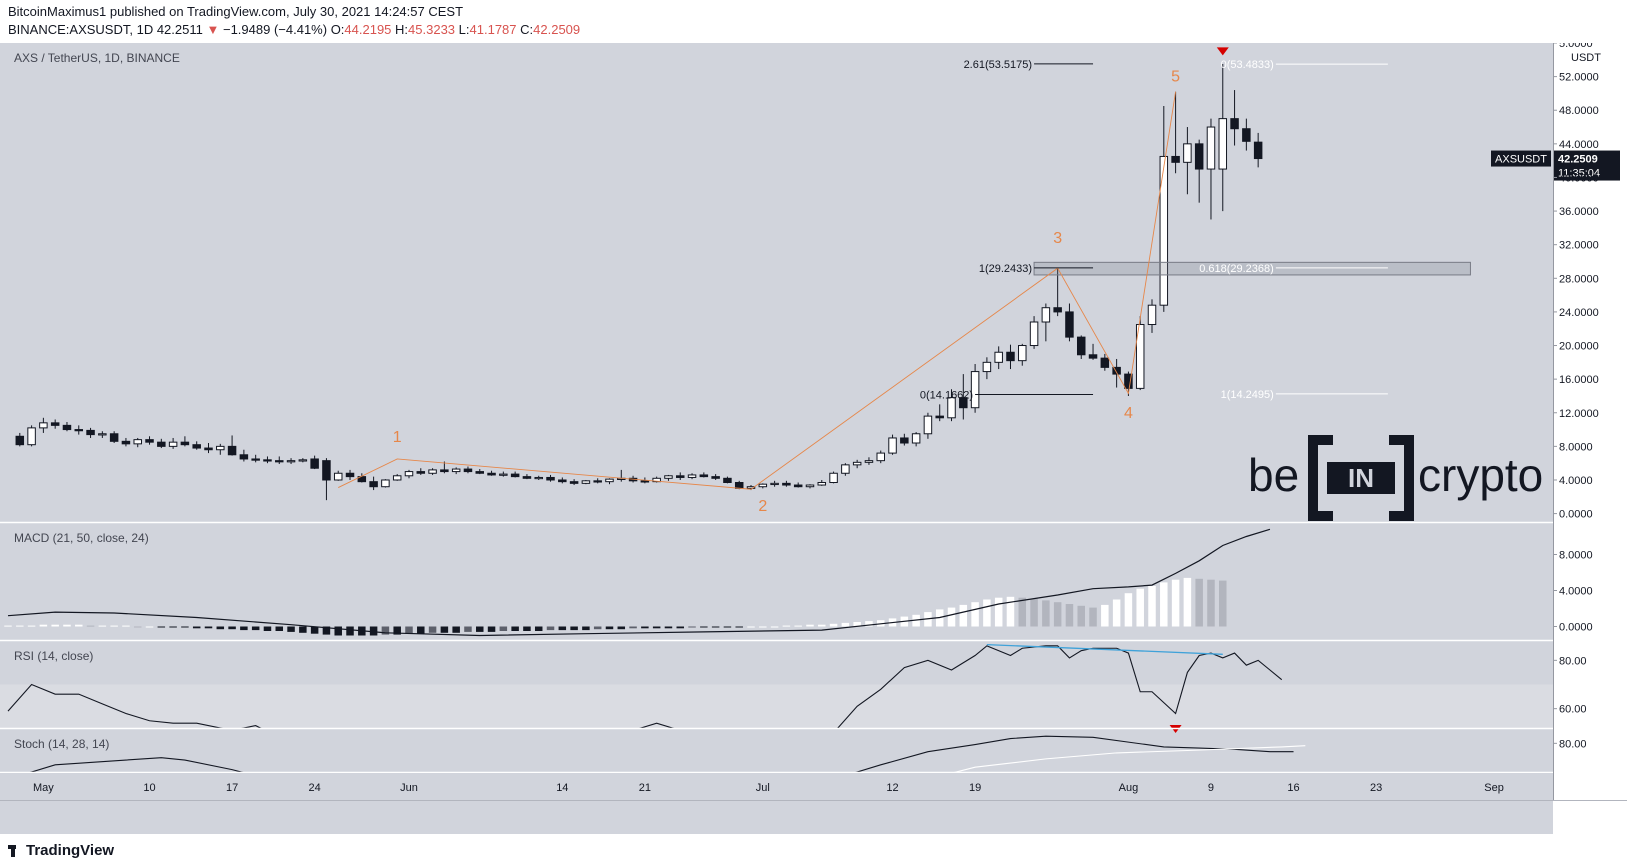  I want to click on time-tick-label: 9, so click(1211, 788).